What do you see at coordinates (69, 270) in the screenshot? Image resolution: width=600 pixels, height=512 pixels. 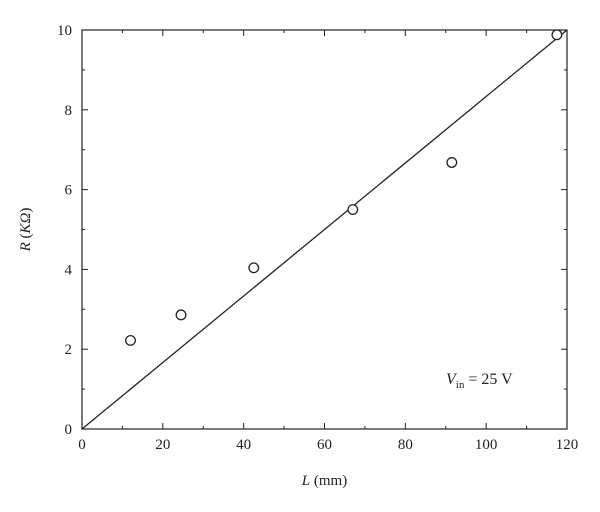 I see `y-tick-label: 4` at bounding box center [69, 270].